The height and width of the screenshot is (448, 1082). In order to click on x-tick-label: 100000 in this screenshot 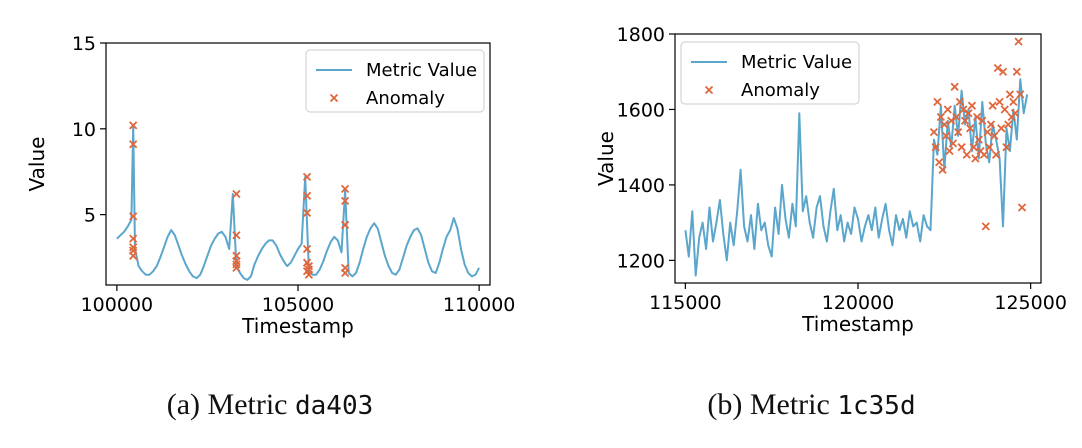, I will do `click(117, 305)`.